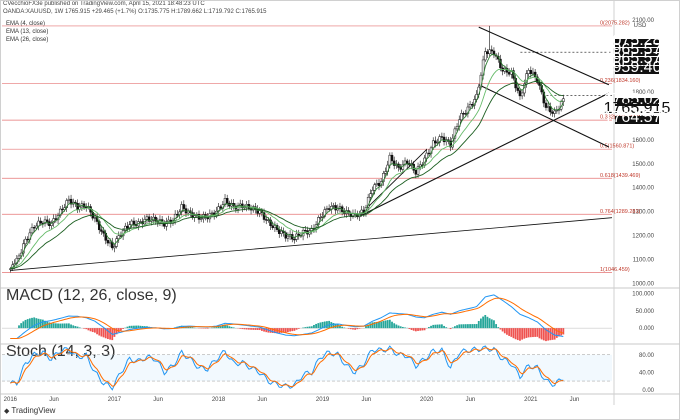  What do you see at coordinates (647, 356) in the screenshot?
I see `stoch-tick-label: 80.00` at bounding box center [647, 356].